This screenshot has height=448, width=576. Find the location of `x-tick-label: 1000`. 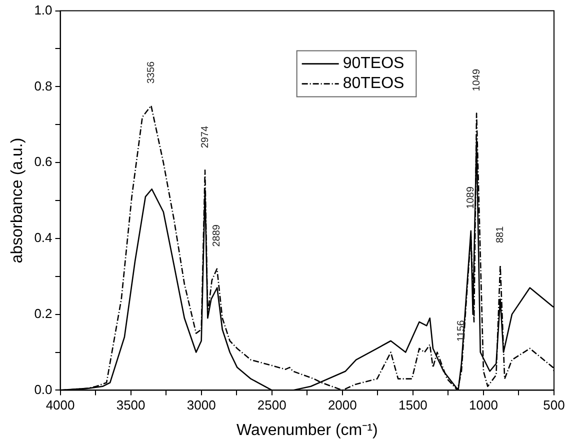

x-tick-label: 1000 is located at coordinates (483, 405).